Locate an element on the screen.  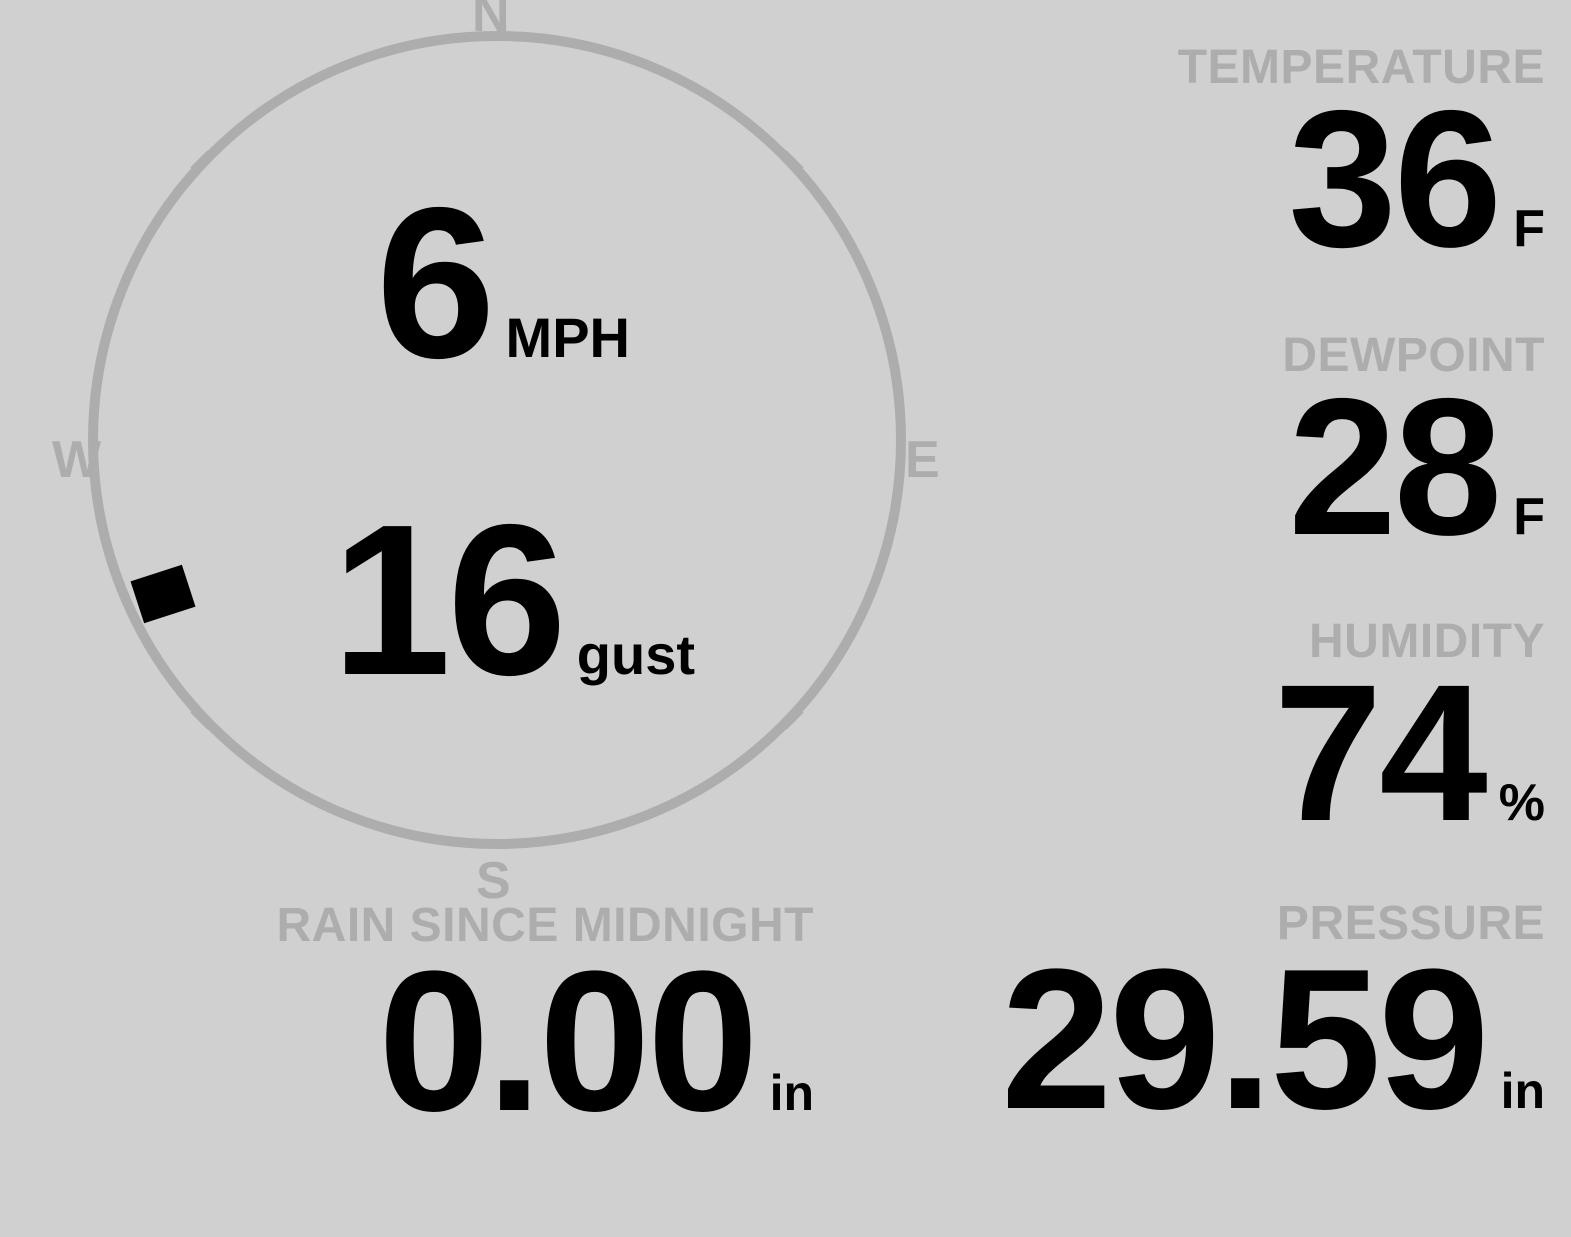
dewpoint-value-row: 28 F is located at coordinates (1413, 467).